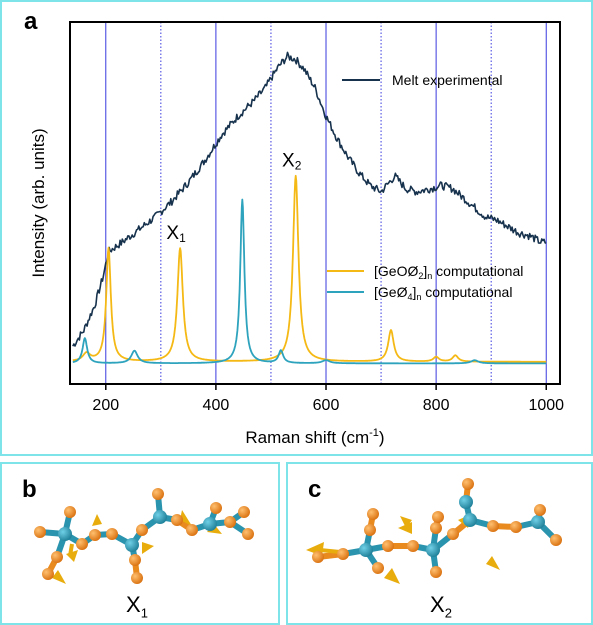 Image resolution: width=593 pixels, height=625 pixels. Describe the element at coordinates (105, 405) in the screenshot. I see `x-tick-label-200: 200` at that location.